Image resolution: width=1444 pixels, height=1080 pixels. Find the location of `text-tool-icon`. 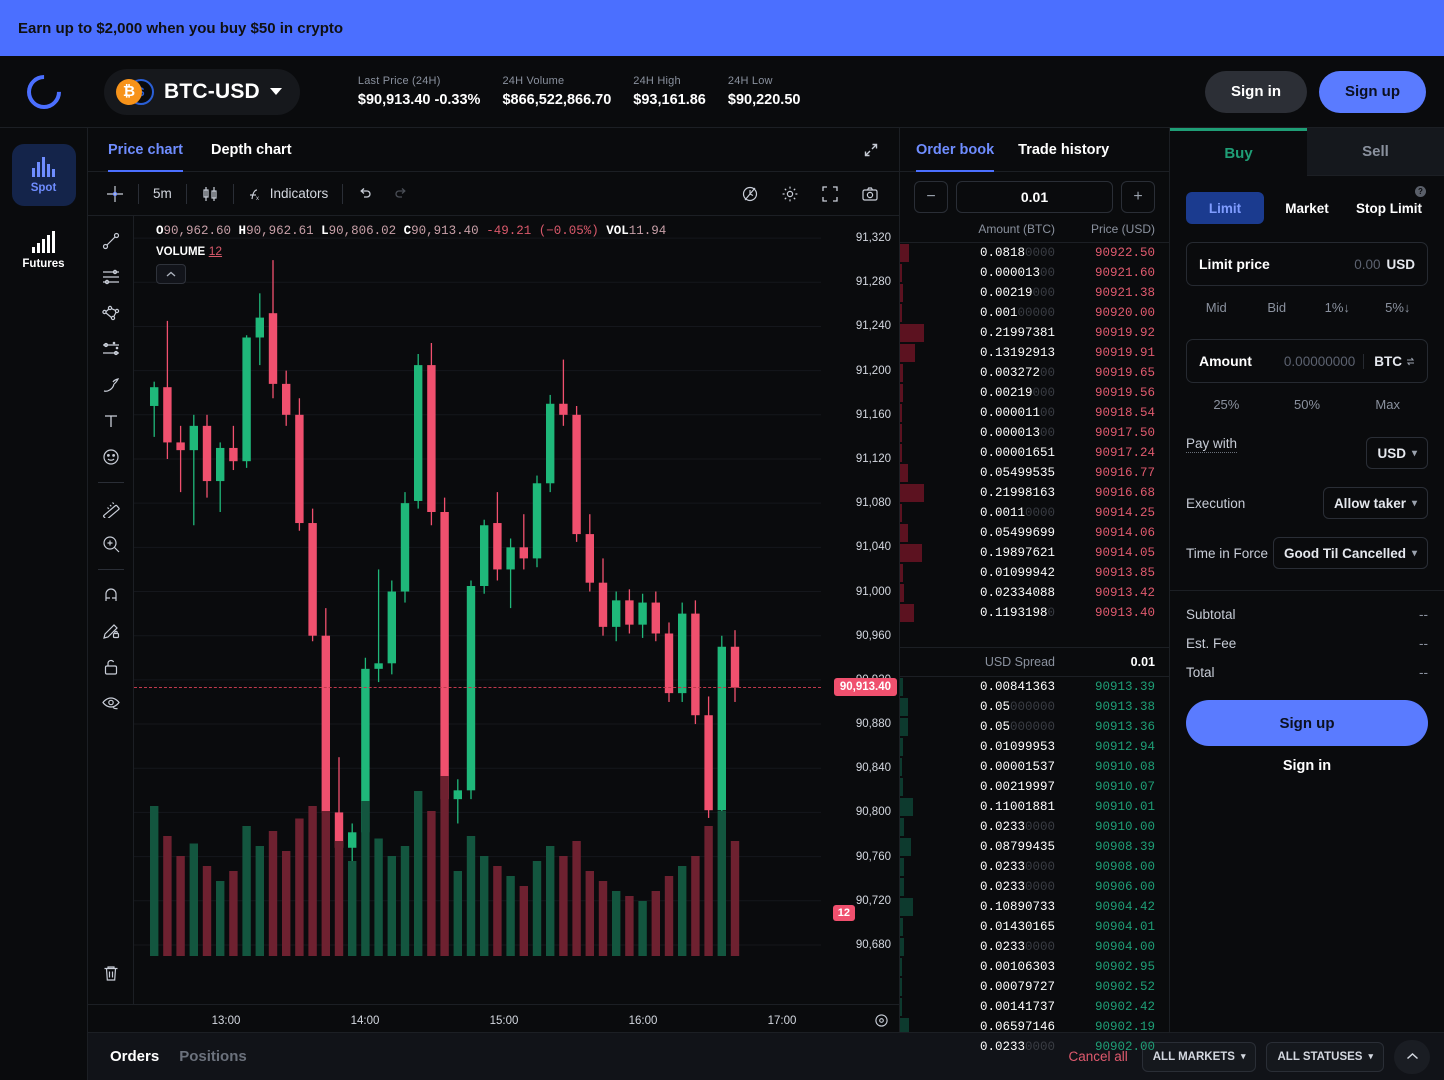

text-tool-icon is located at coordinates (111, 421).